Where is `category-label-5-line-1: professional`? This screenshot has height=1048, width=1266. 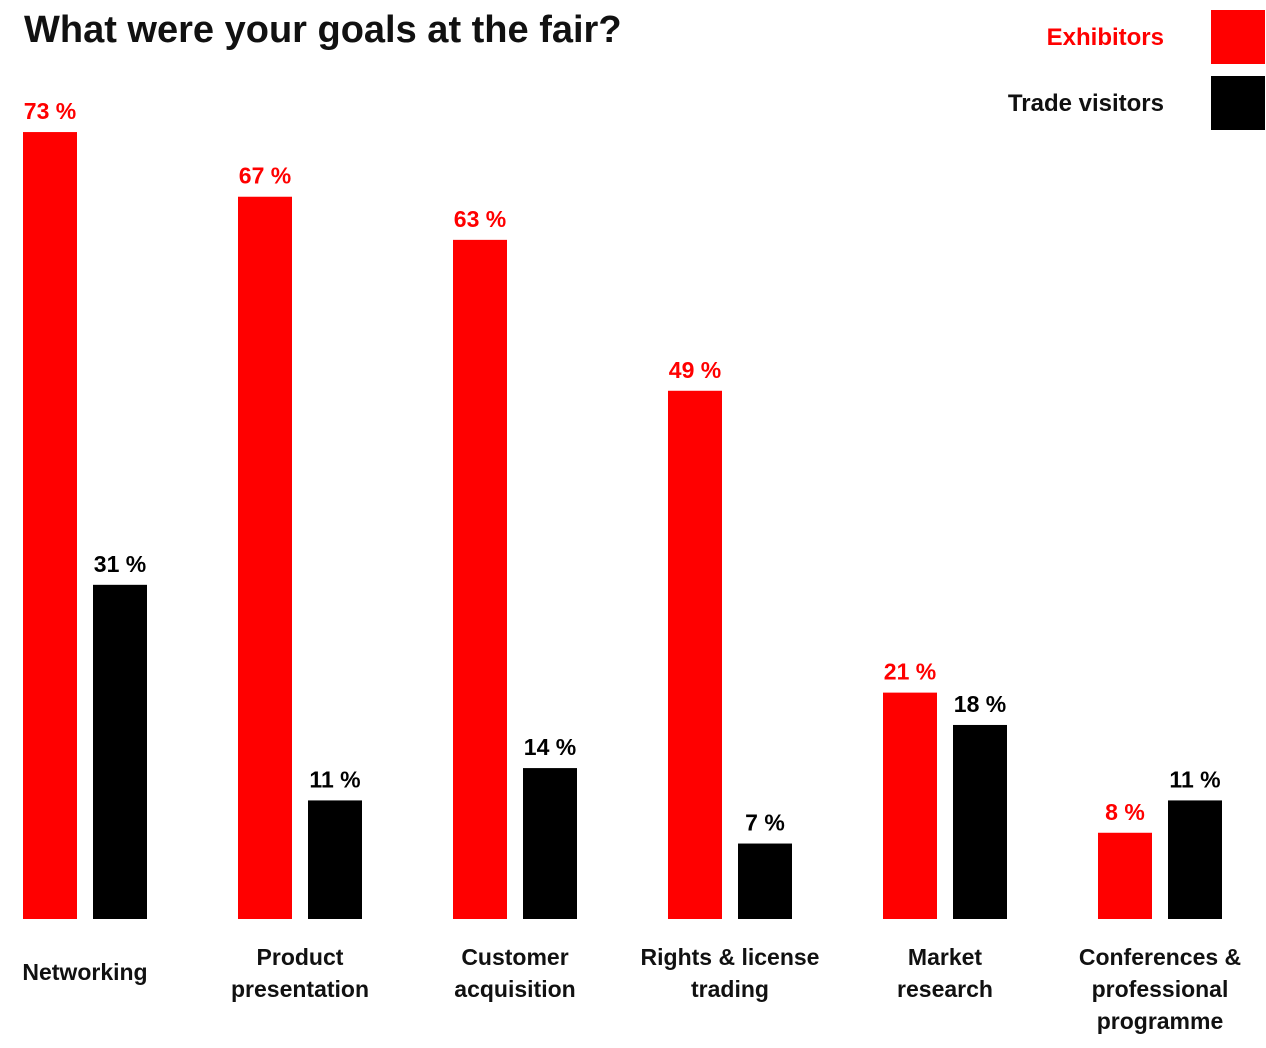 category-label-5-line-1: professional is located at coordinates (1160, 989).